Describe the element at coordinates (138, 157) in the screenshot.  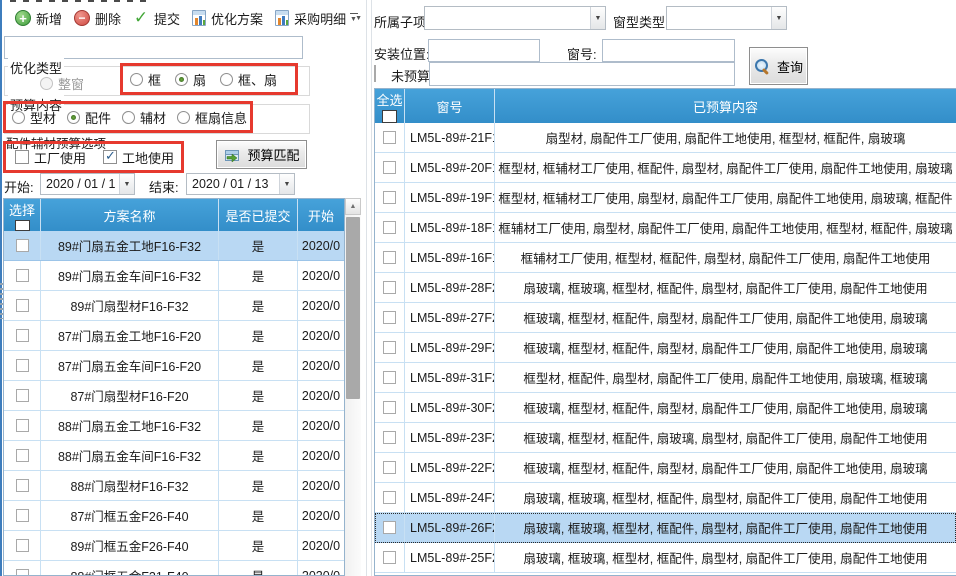
I see `usage-checkbox: 工地使用` at that location.